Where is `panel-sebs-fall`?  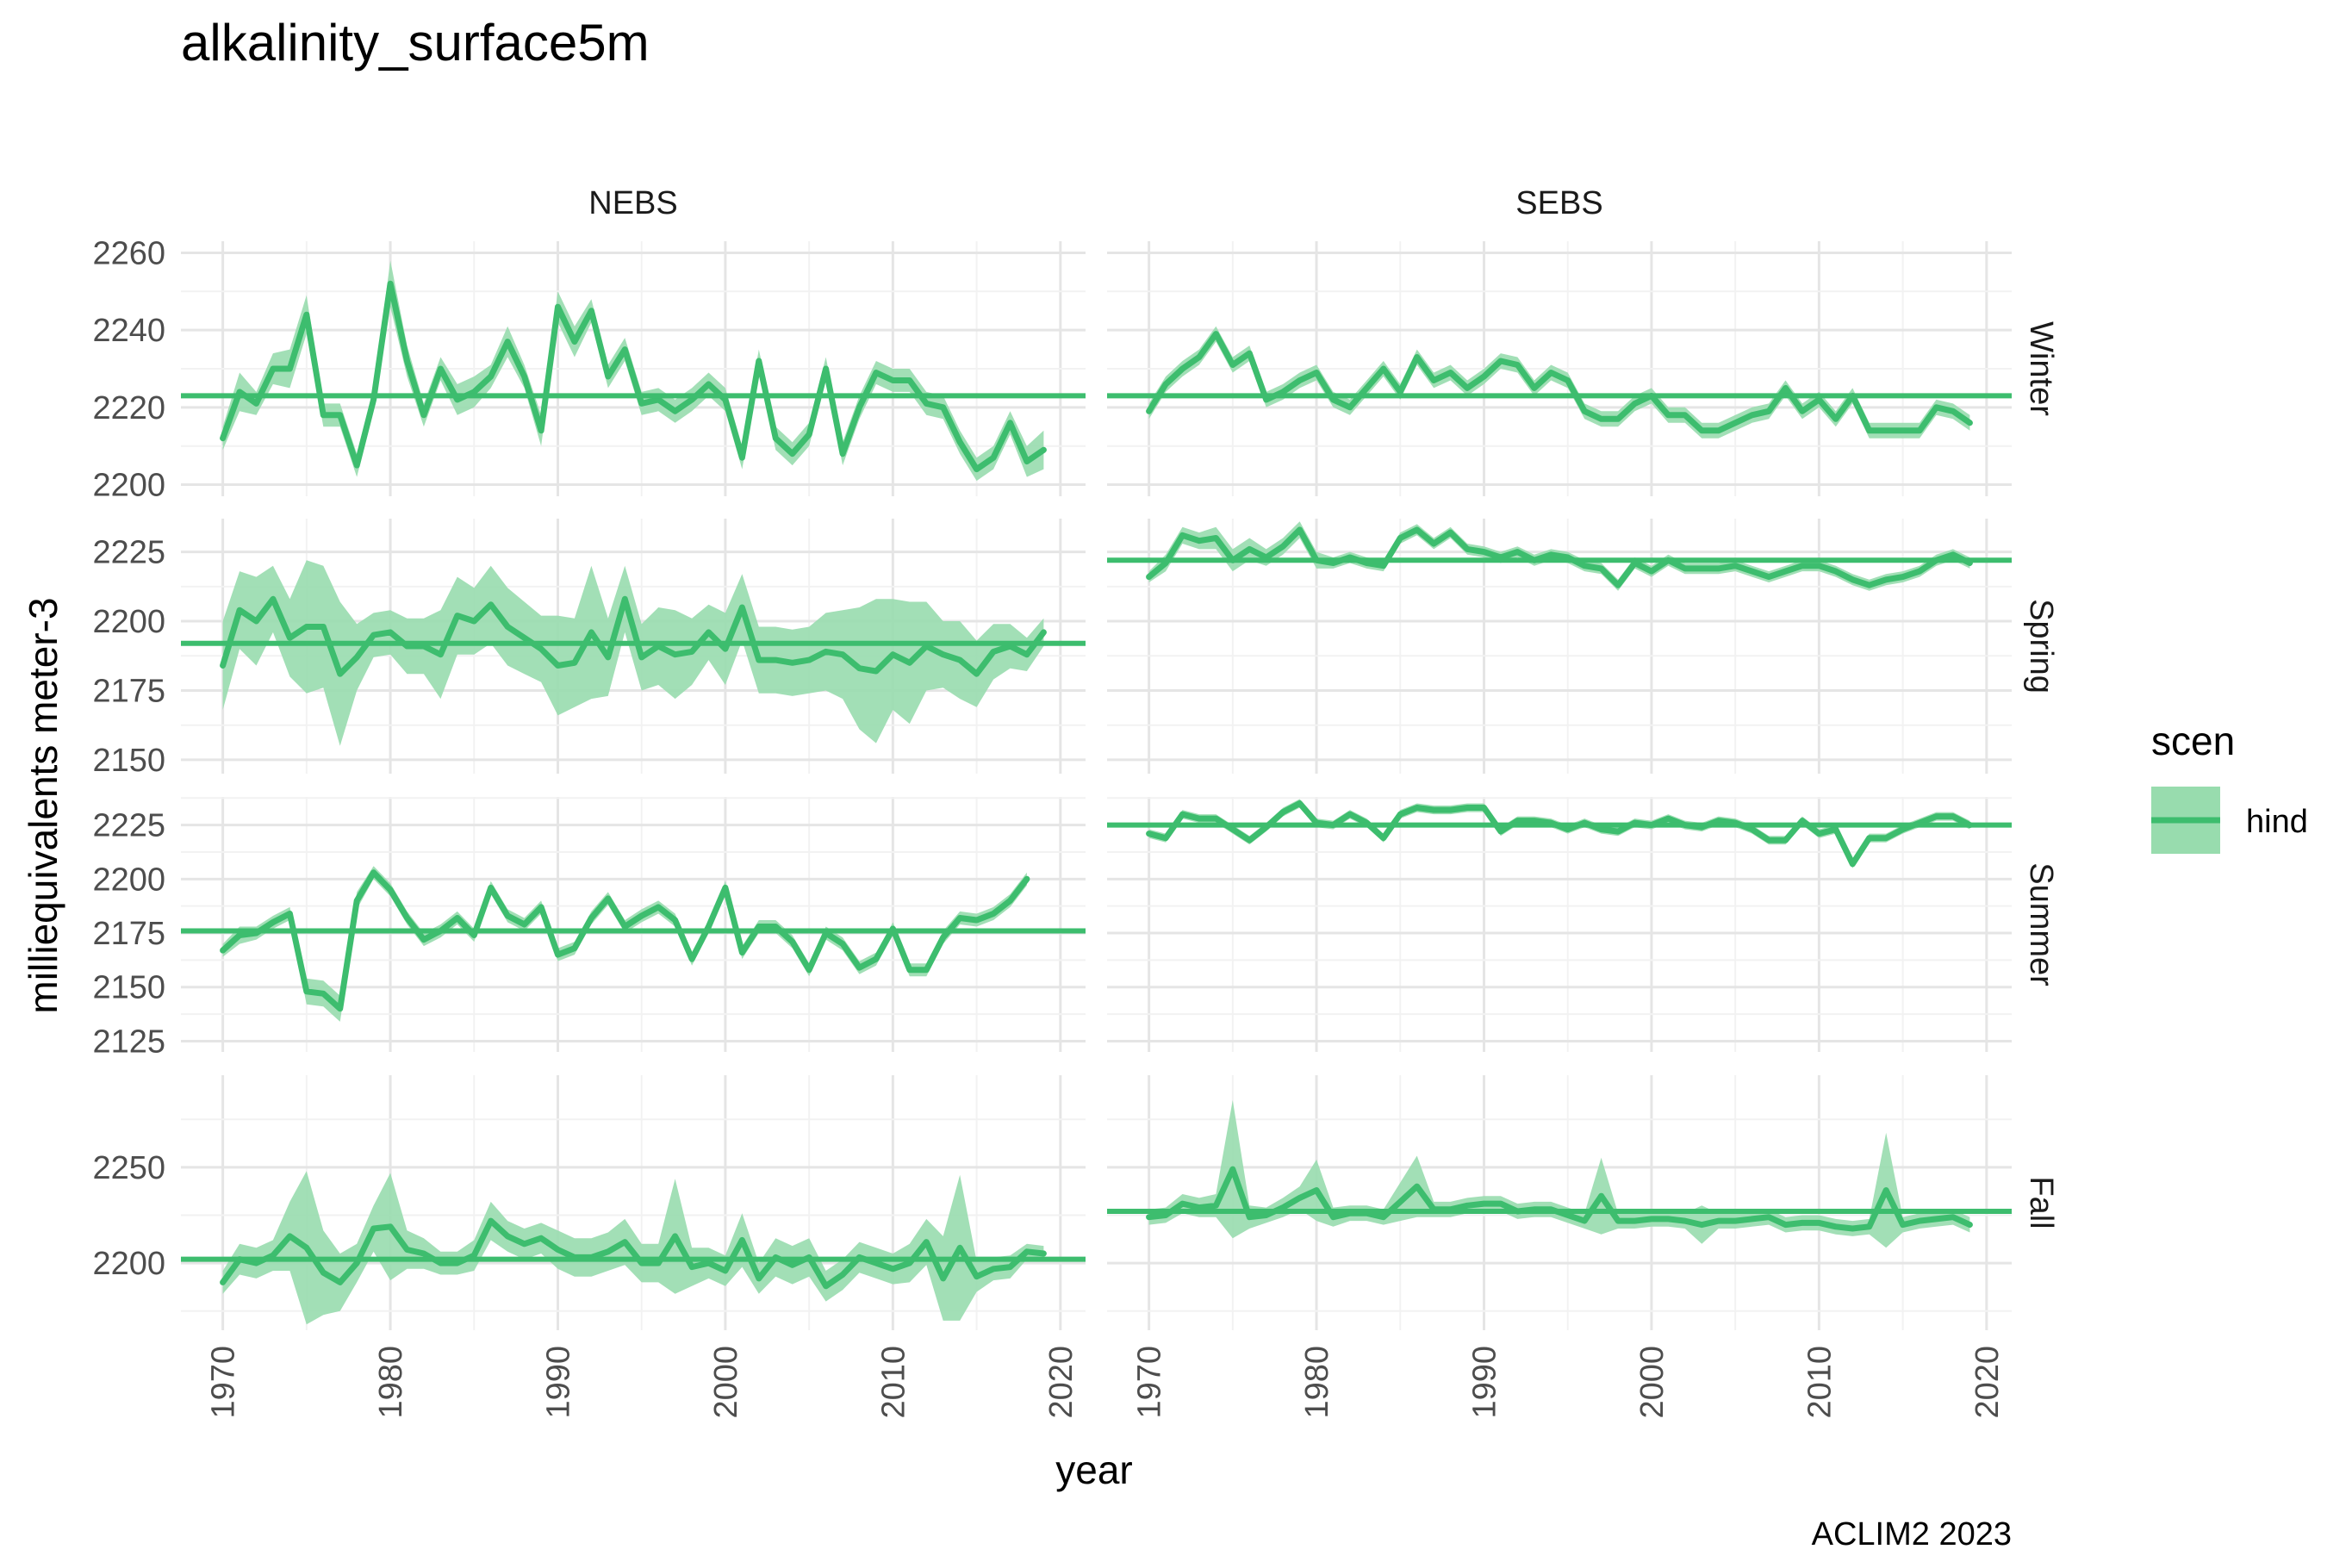
panel-sebs-fall is located at coordinates (1560, 1174).